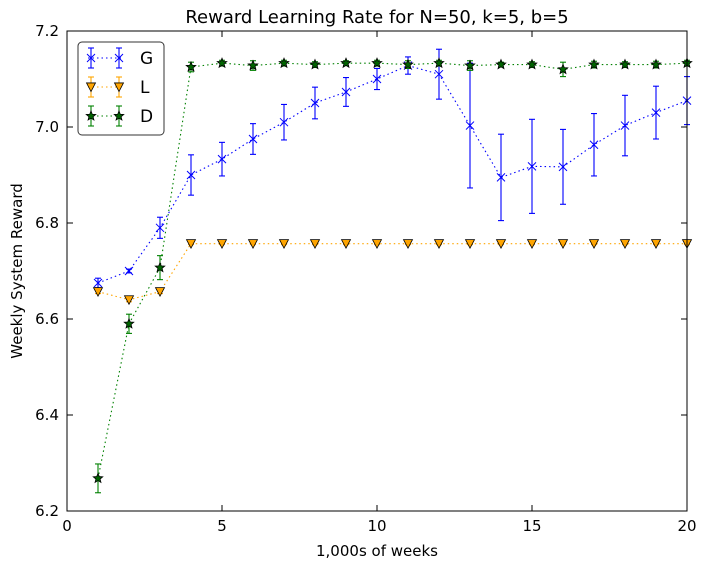 The image size is (707, 570). What do you see at coordinates (145, 88) in the screenshot?
I see `legend-label-l: L` at bounding box center [145, 88].